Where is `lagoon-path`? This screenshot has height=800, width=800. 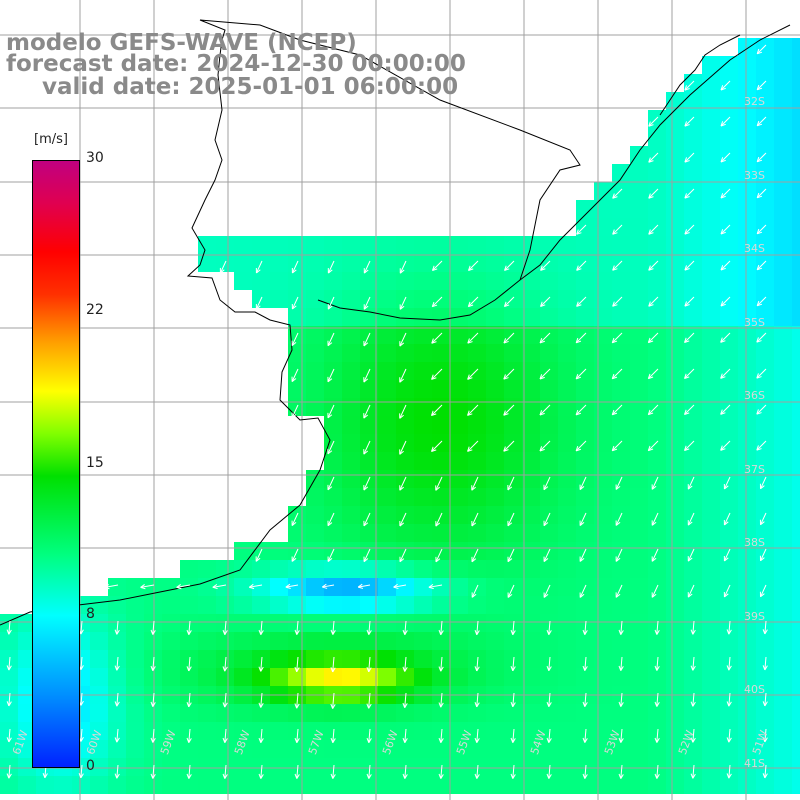 lagoon-path is located at coordinates (700, 75).